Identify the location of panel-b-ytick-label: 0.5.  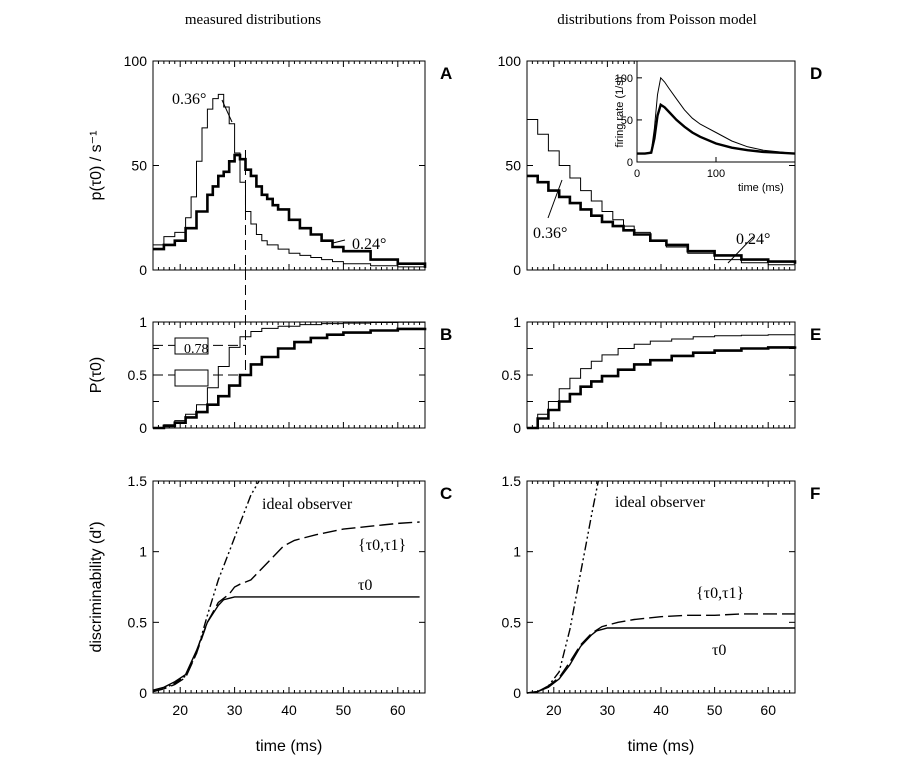
(138, 375).